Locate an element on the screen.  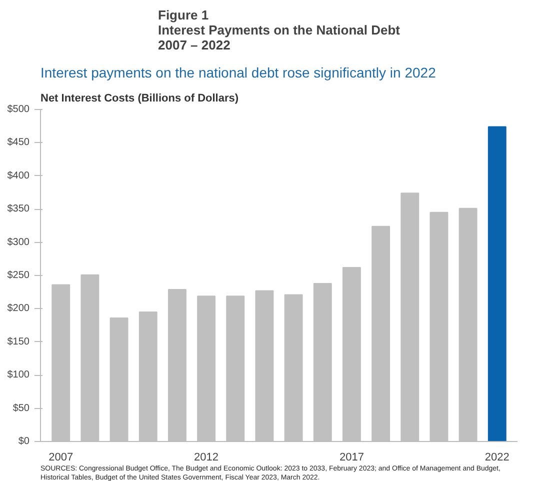
x-tick-label: 2017 is located at coordinates (351, 458).